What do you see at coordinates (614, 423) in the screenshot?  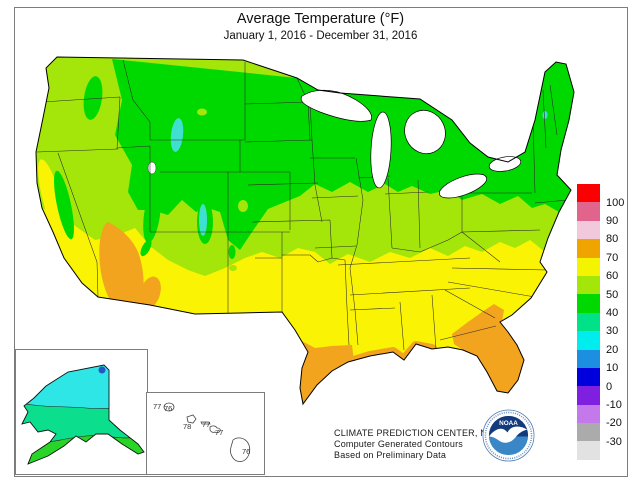 I see `legend-tick-label: -20` at bounding box center [614, 423].